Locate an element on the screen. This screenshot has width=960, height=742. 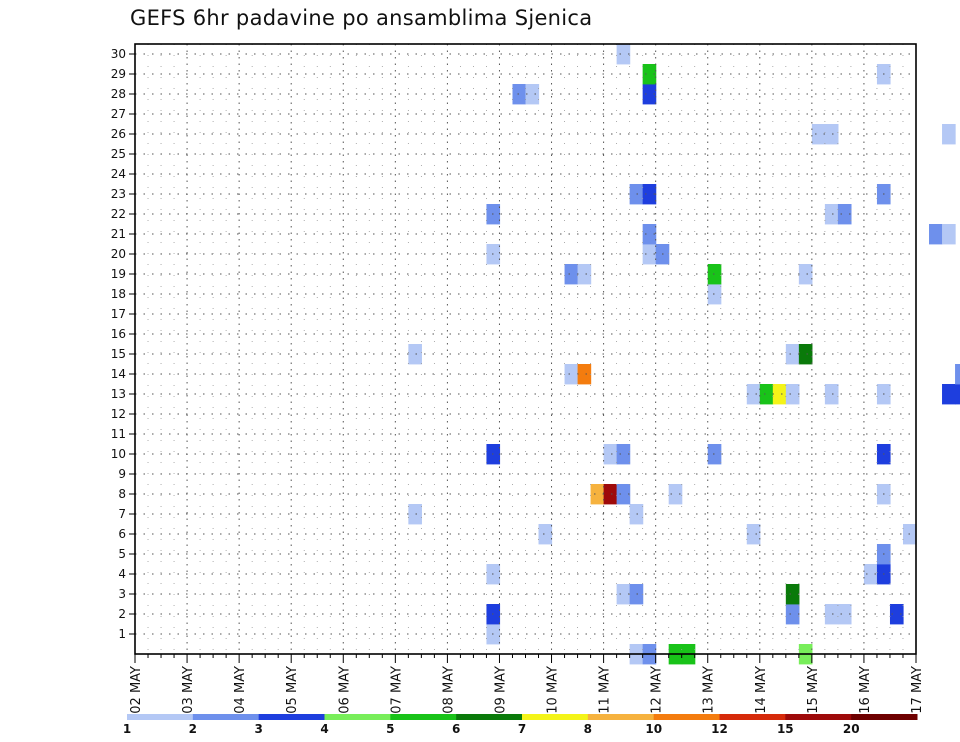
x-tick-label: 14 MAY is located at coordinates (761, 690).